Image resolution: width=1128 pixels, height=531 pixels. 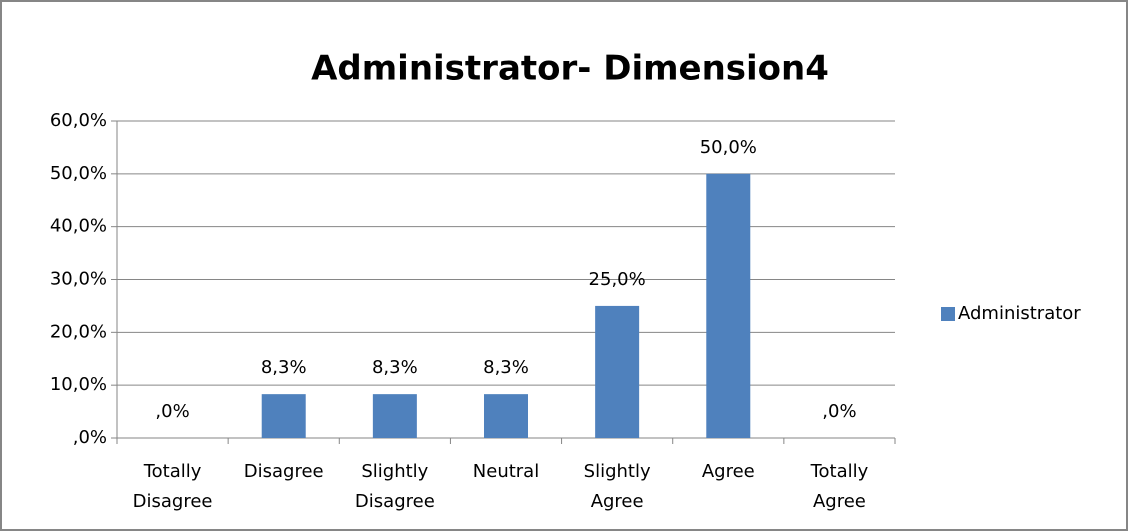 I want to click on x-tick-label: Slightly Disagree, so click(x=395, y=486).